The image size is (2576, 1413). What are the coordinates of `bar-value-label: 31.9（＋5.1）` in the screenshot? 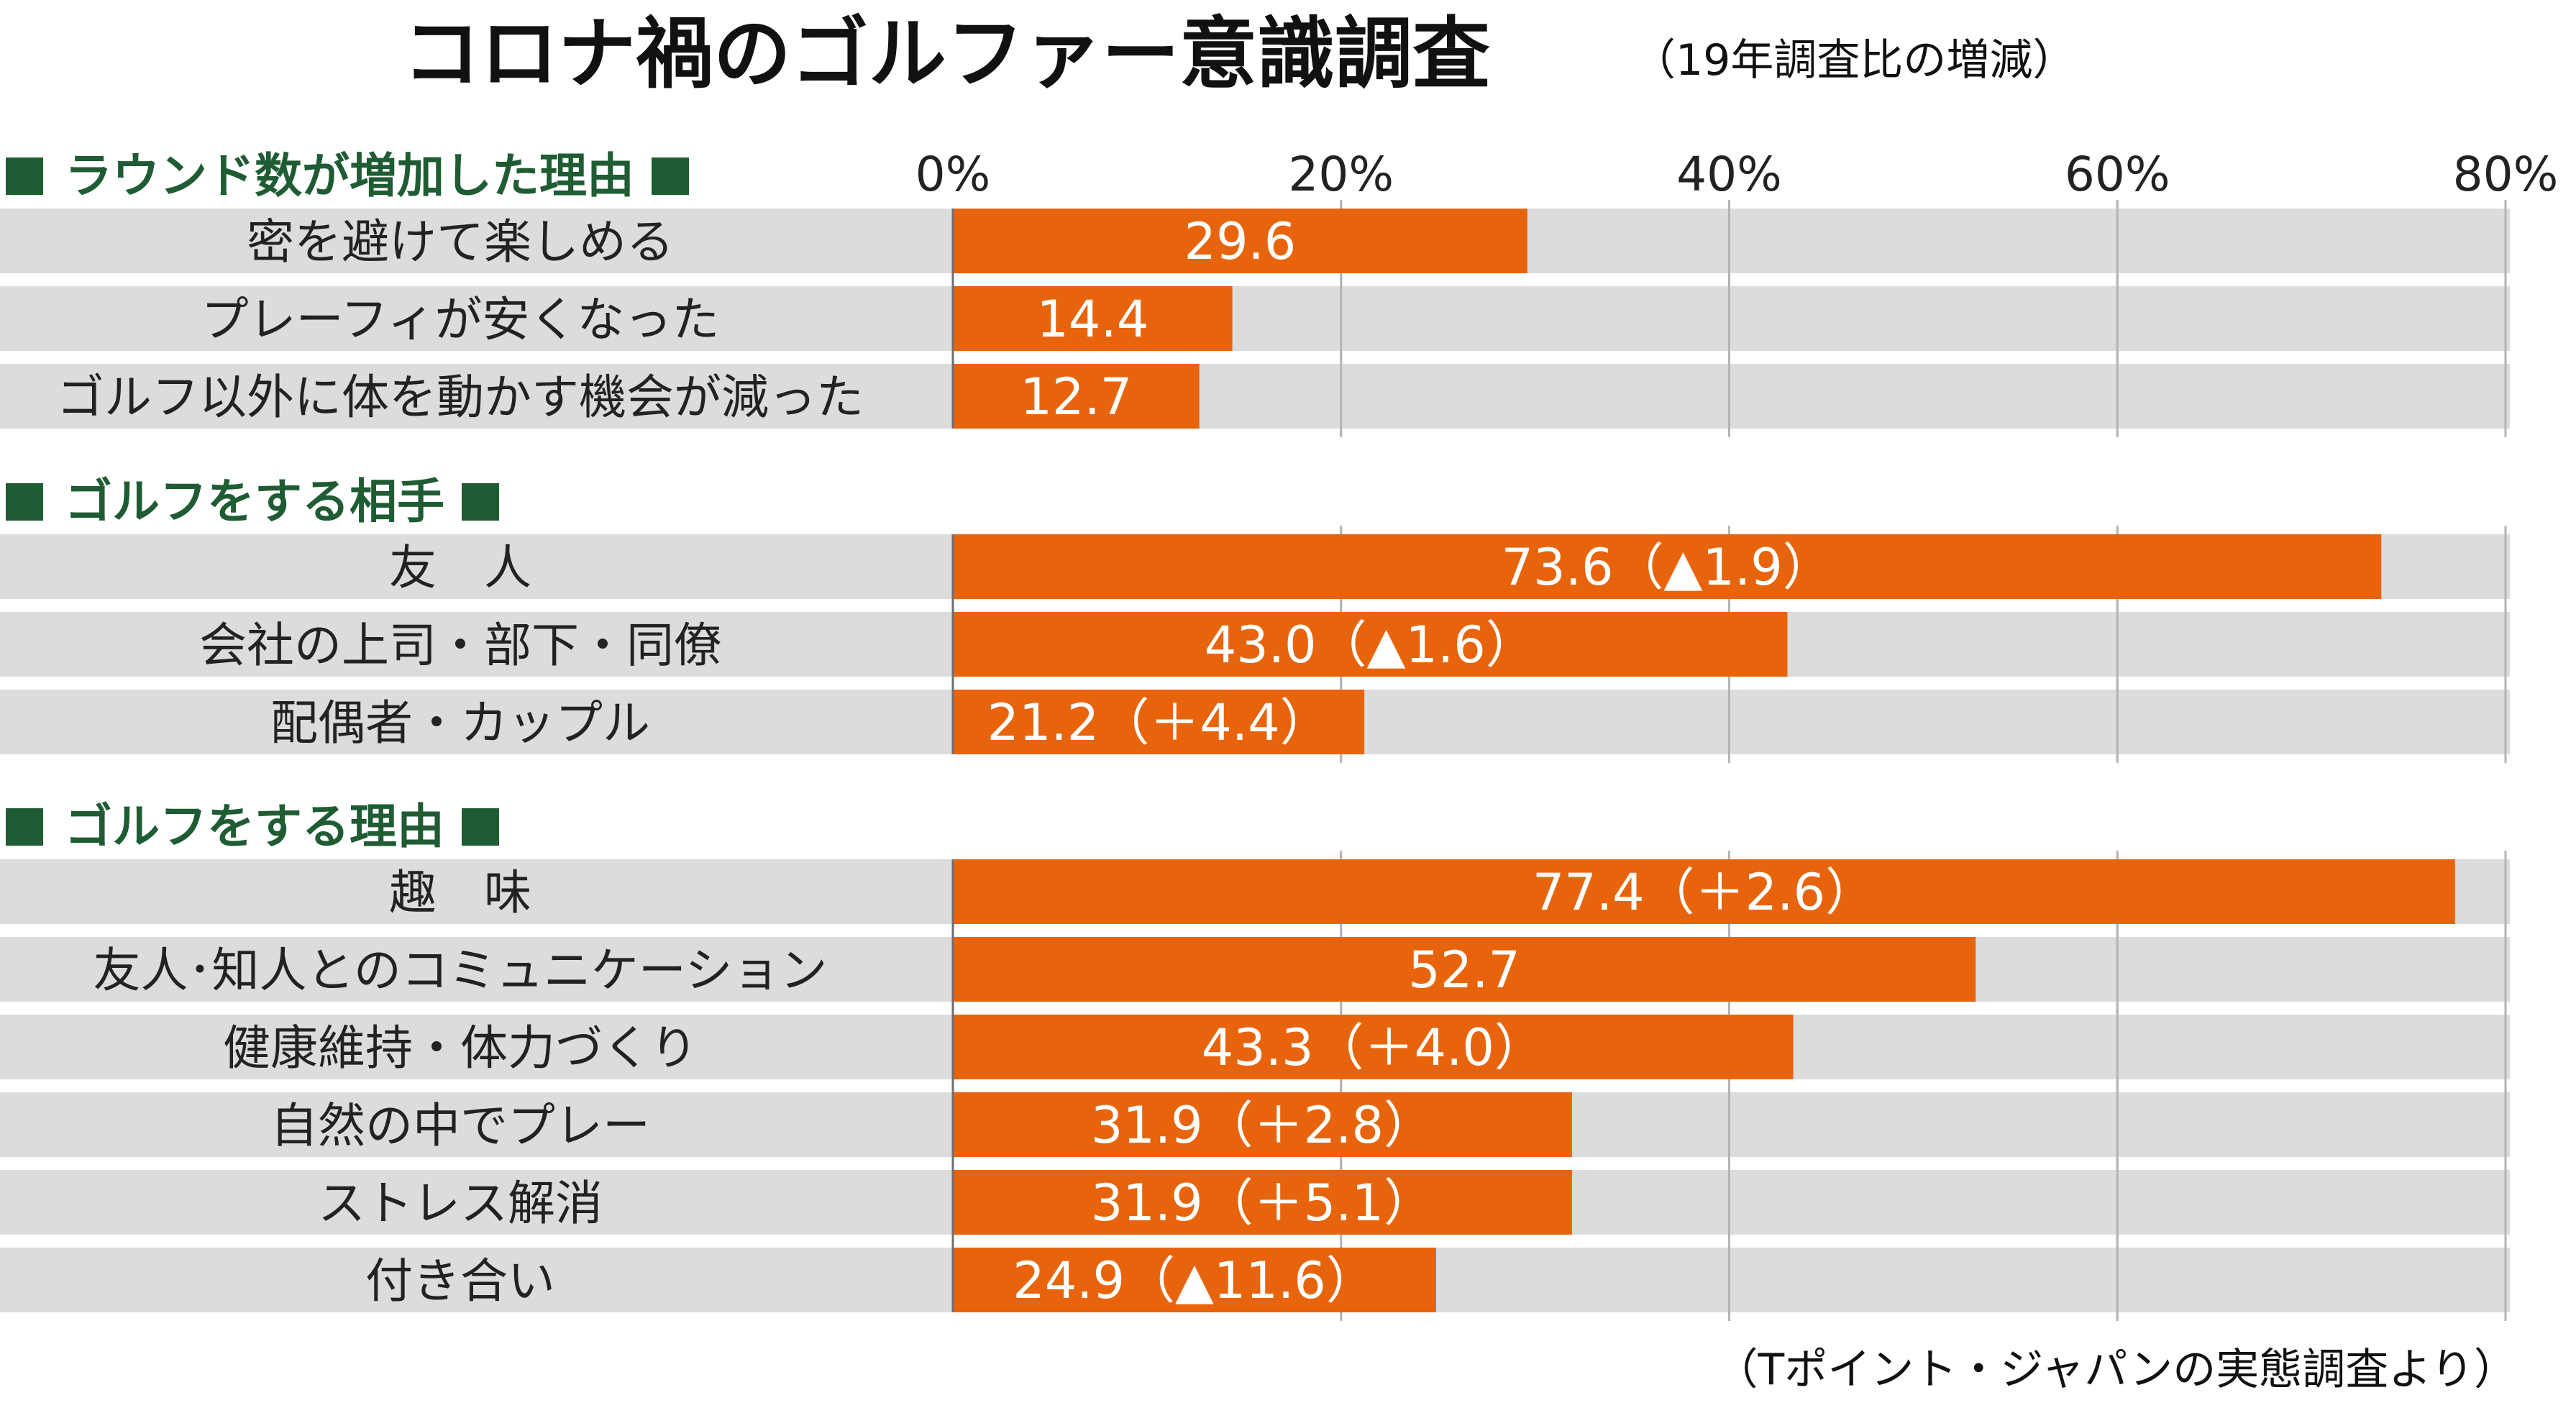 It's located at (1262, 1203).